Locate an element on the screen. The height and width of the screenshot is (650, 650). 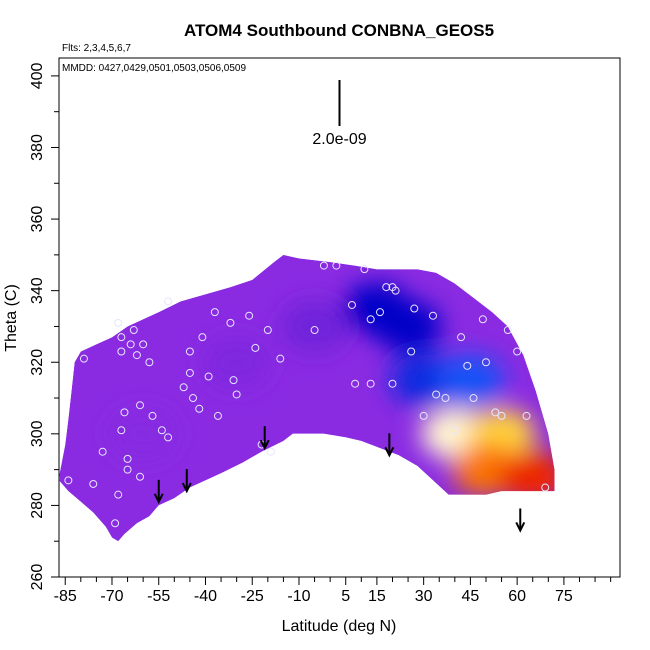
x-tick-label: 45 is located at coordinates (471, 596).